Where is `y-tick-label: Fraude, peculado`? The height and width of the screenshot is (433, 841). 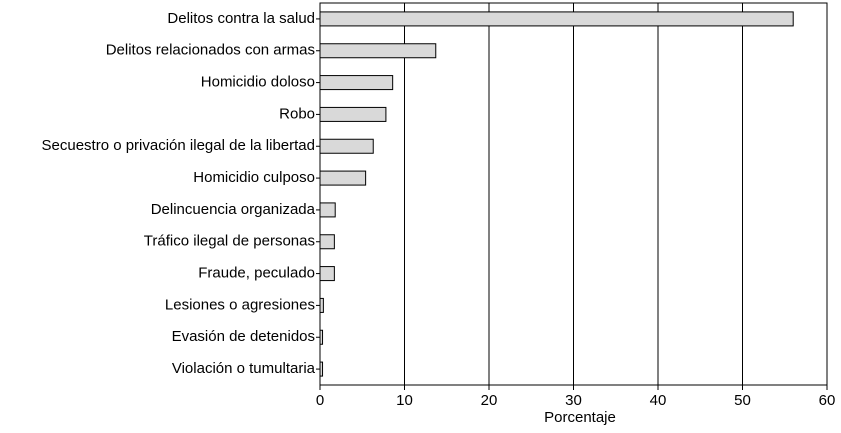
y-tick-label: Fraude, peculado is located at coordinates (256, 273).